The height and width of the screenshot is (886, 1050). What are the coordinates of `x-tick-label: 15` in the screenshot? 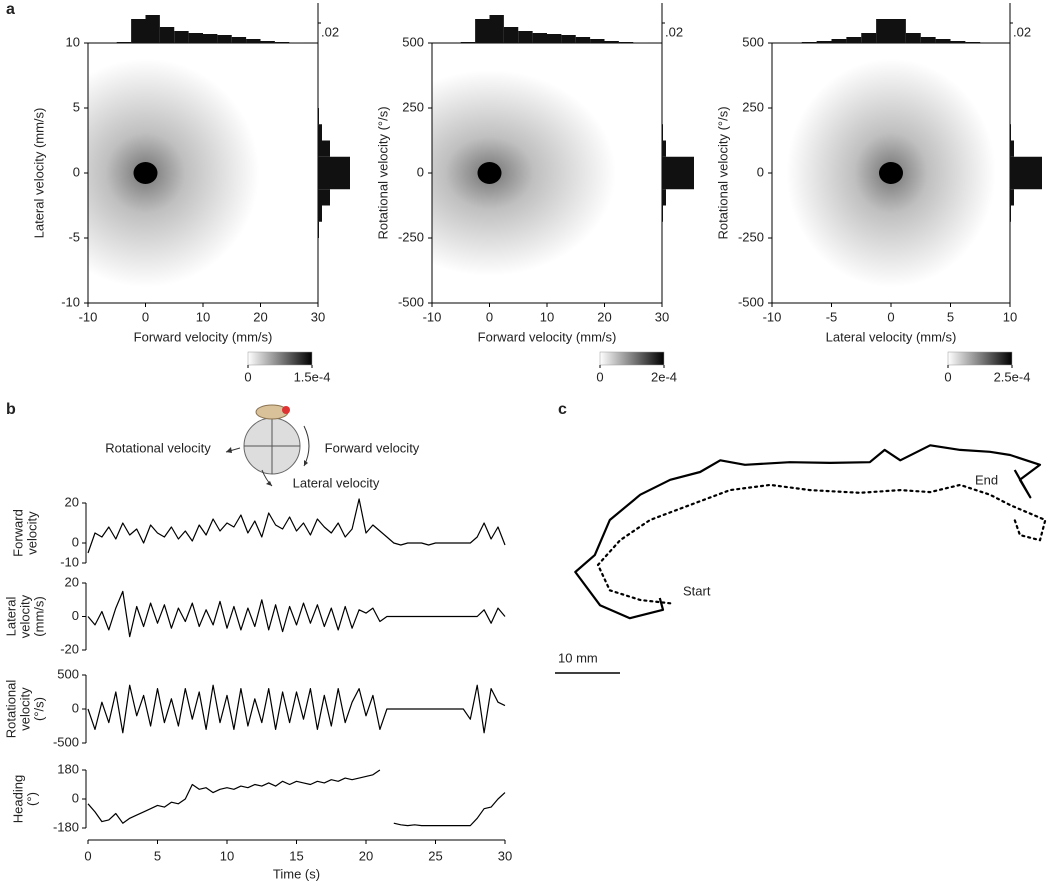 It's located at (296, 855).